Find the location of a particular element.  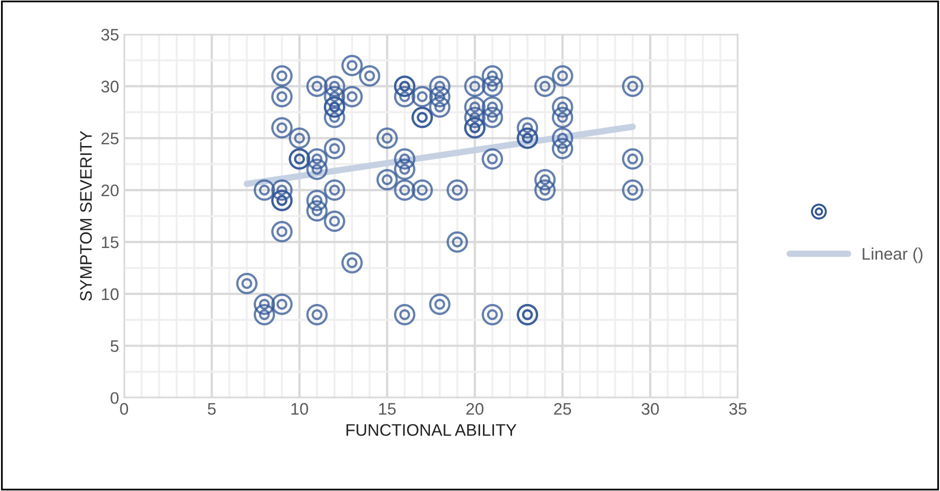

x-tick-label: 10 is located at coordinates (299, 409).